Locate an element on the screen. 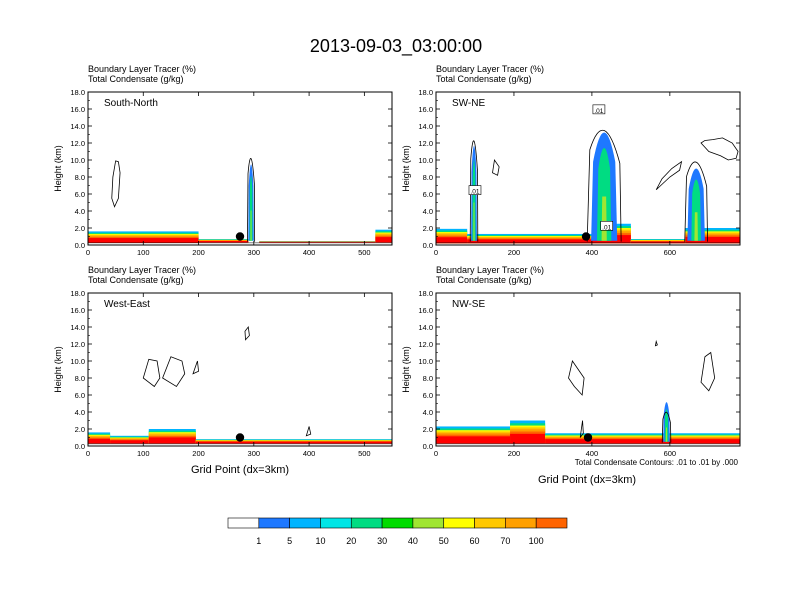 The height and width of the screenshot is (612, 792). colorbar-label: 10 is located at coordinates (320, 541).